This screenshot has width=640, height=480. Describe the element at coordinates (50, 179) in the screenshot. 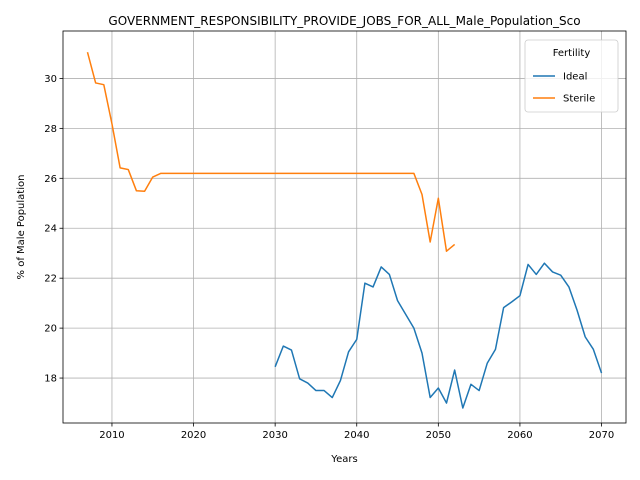

I see `y-tick-label: 26` at that location.